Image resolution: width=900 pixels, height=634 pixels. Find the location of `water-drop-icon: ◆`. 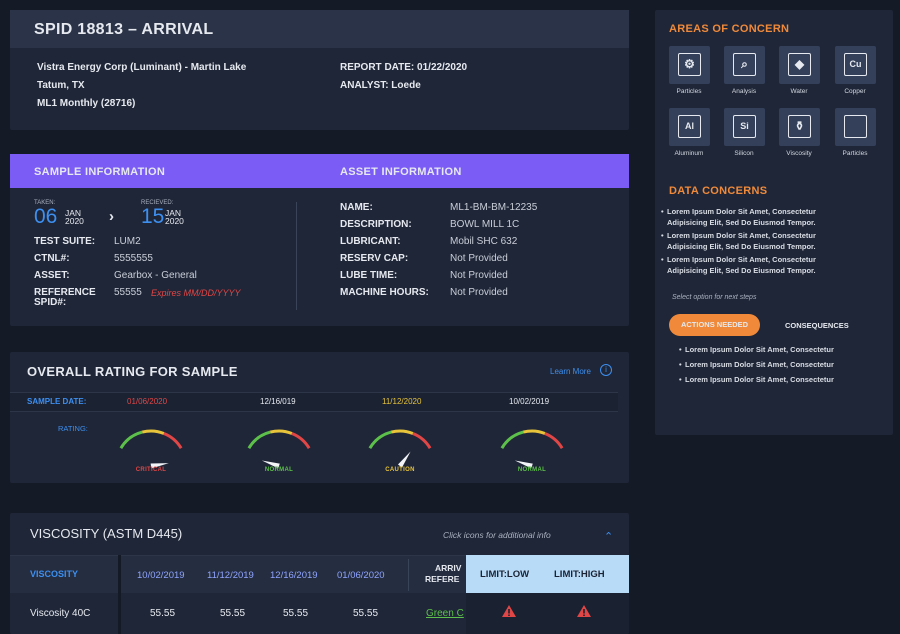

water-drop-icon: ◆ is located at coordinates (799, 65).